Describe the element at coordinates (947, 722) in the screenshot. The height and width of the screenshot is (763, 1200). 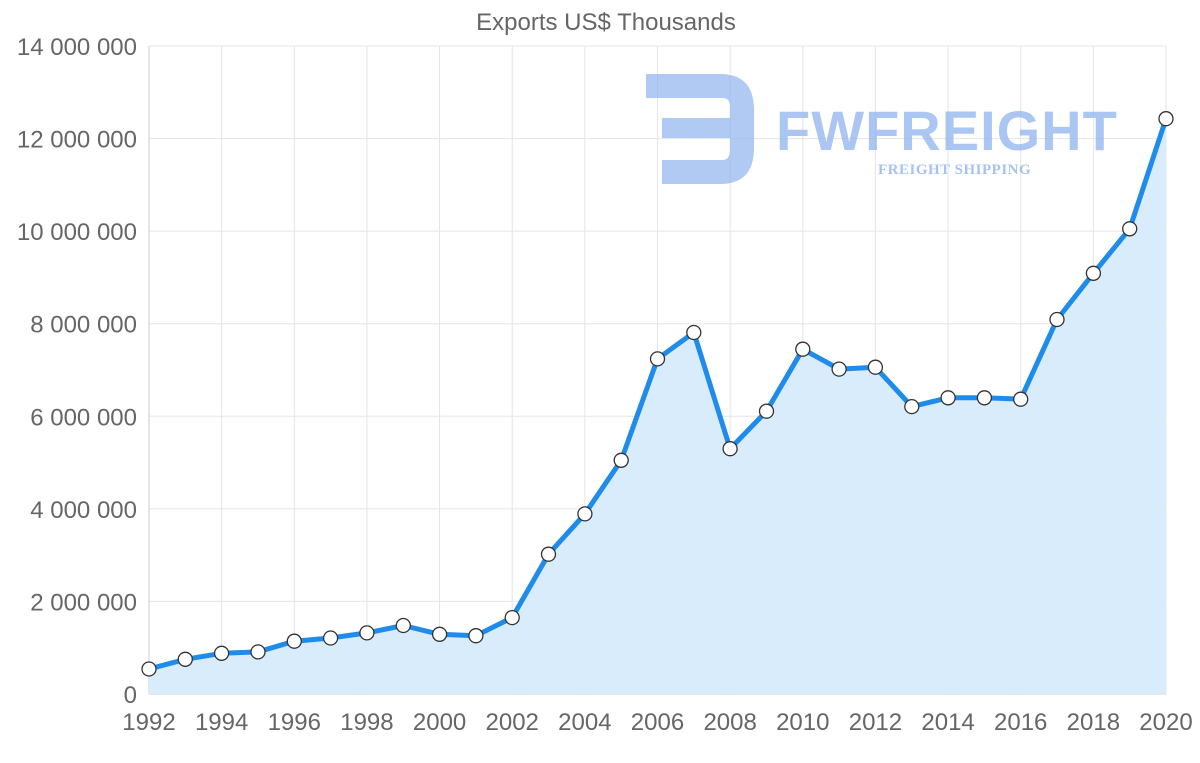
I see `x-tick-label: 2014` at that location.